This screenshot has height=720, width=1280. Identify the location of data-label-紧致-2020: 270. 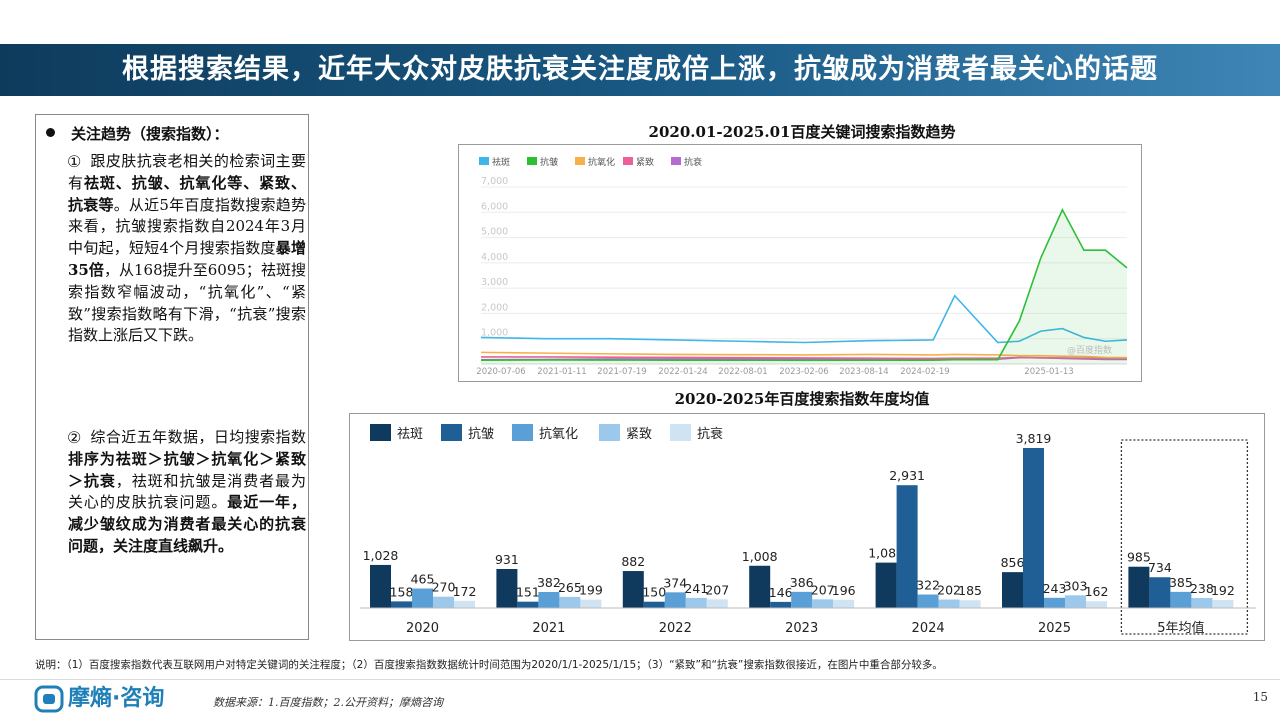
(444, 587).